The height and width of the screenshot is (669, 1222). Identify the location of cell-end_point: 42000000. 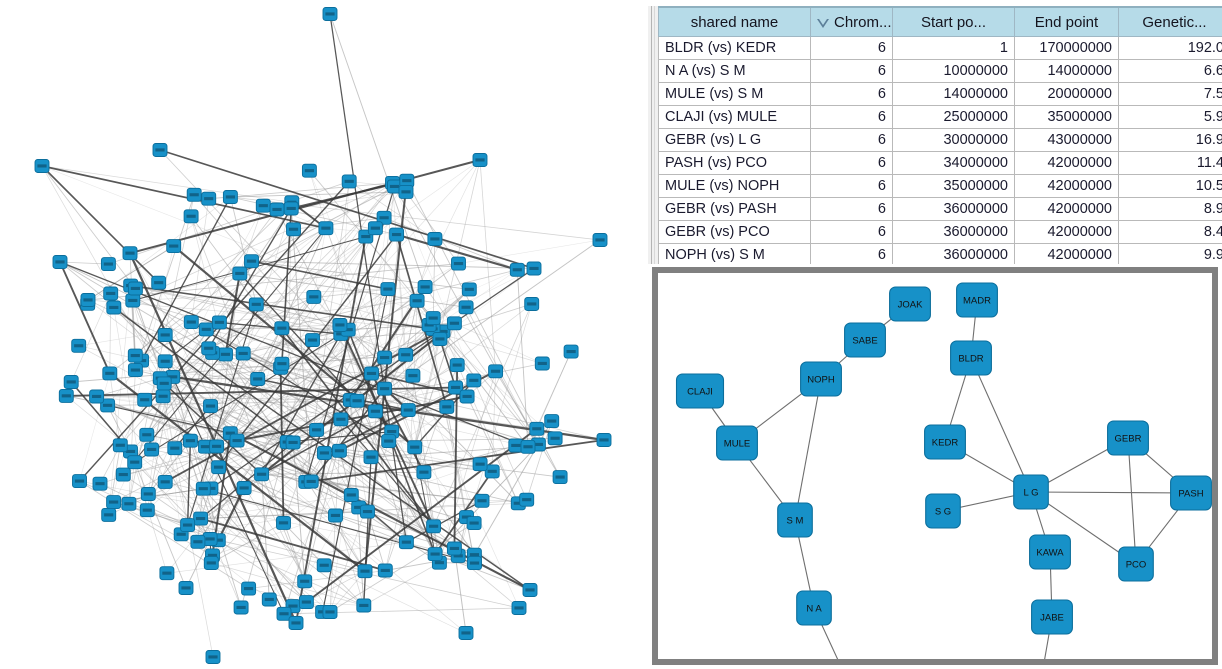
(1066, 253).